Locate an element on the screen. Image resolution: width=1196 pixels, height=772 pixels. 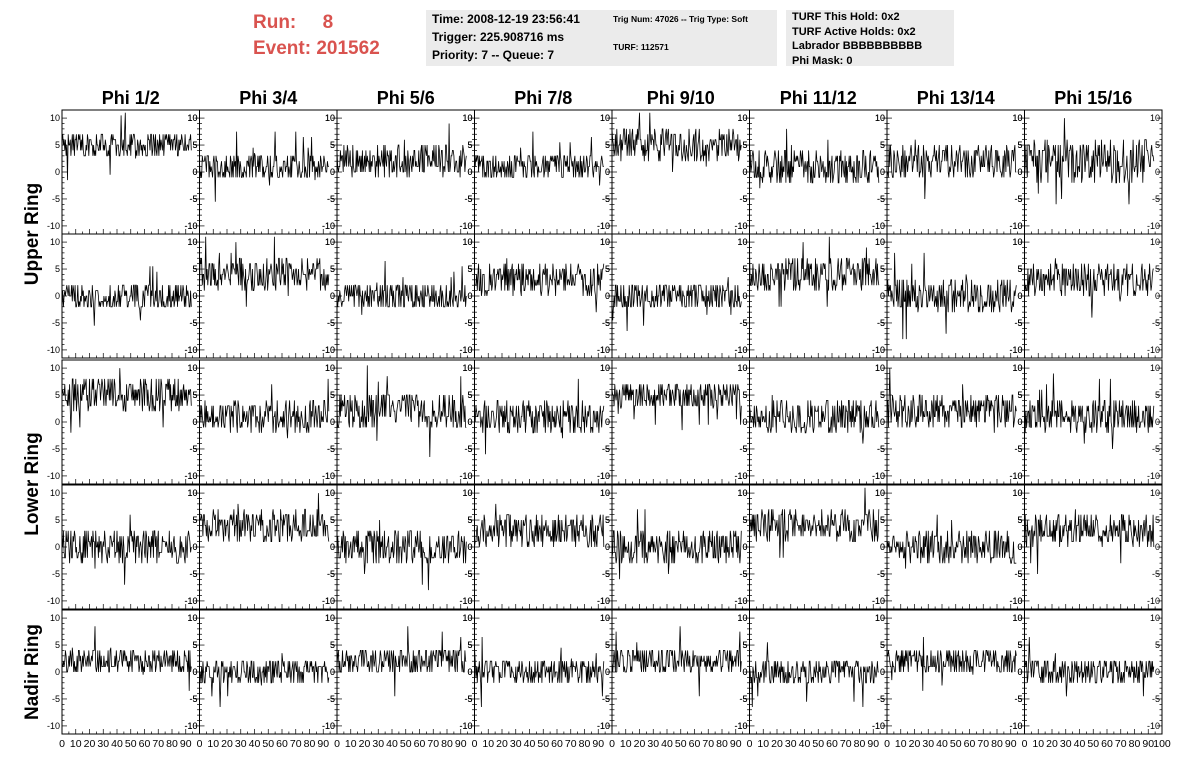
x-tick-label: 70 is located at coordinates (296, 744).